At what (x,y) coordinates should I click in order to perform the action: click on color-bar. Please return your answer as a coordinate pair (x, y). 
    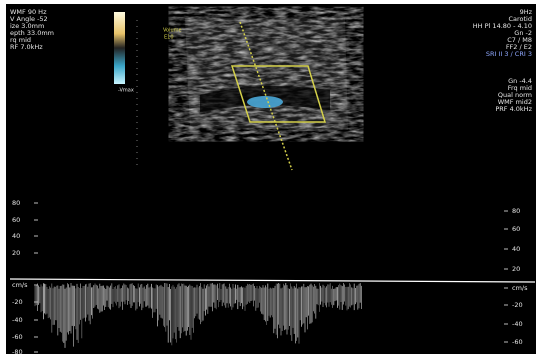
    Looking at the image, I should click on (119, 48).